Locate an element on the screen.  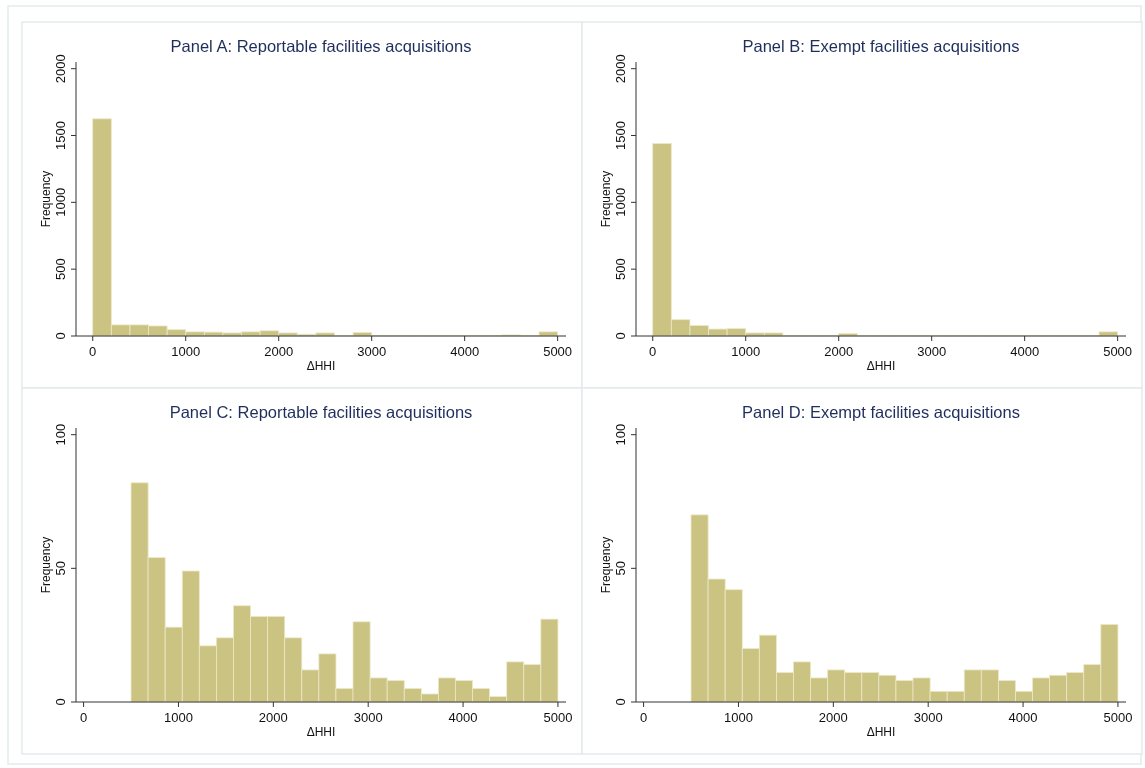
chart-title: Panel B: Exempt facilities acquisitions is located at coordinates (881, 46).